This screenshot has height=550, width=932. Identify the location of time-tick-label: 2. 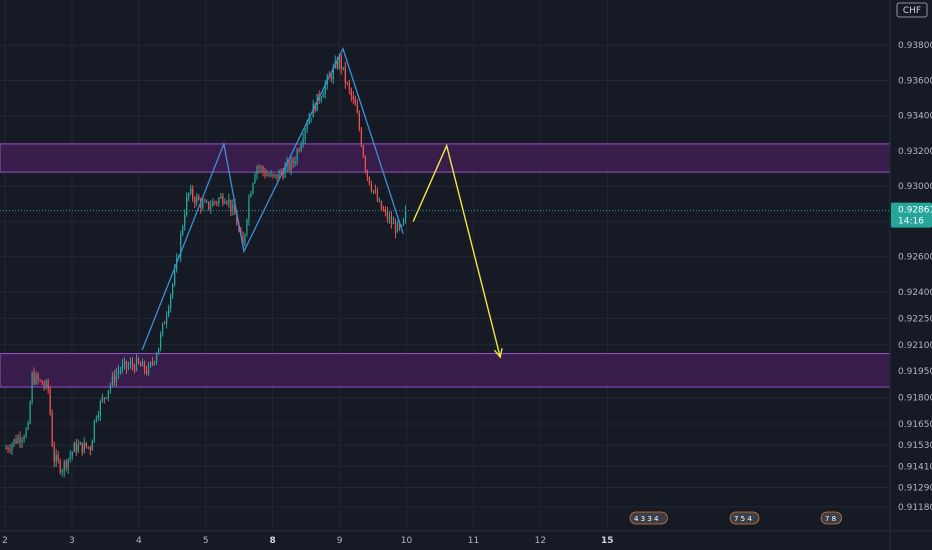
(5, 541).